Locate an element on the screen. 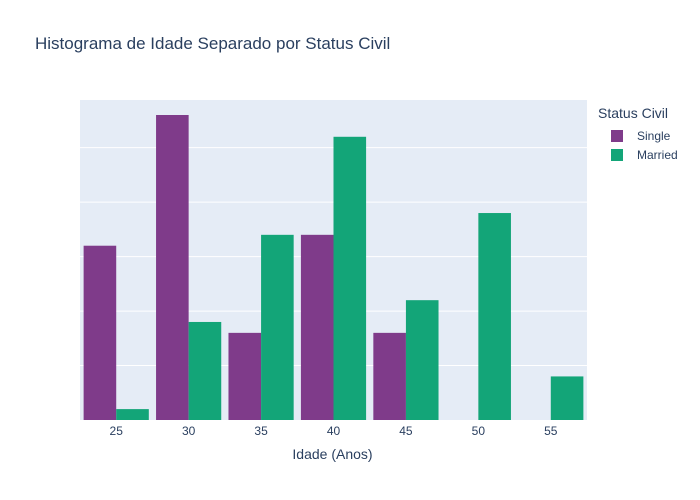 The width and height of the screenshot is (700, 500). x-tick-label: 40 is located at coordinates (334, 431).